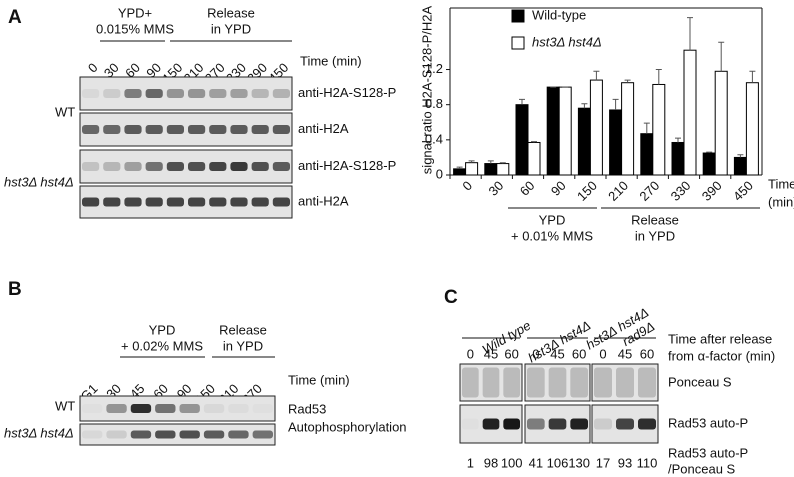 The height and width of the screenshot is (477, 794). What do you see at coordinates (655, 219) in the screenshot?
I see `x-group-label: Release` at bounding box center [655, 219].